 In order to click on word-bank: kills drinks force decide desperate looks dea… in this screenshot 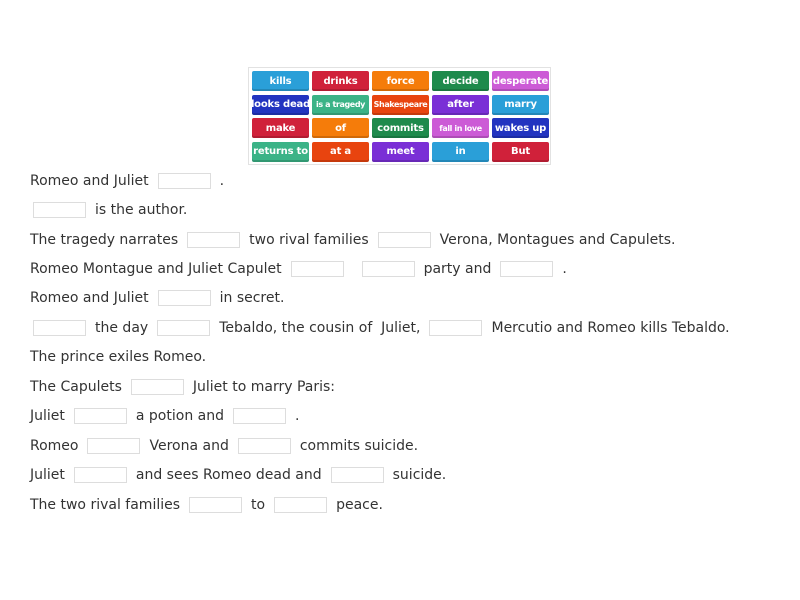, I will do `click(399, 116)`.